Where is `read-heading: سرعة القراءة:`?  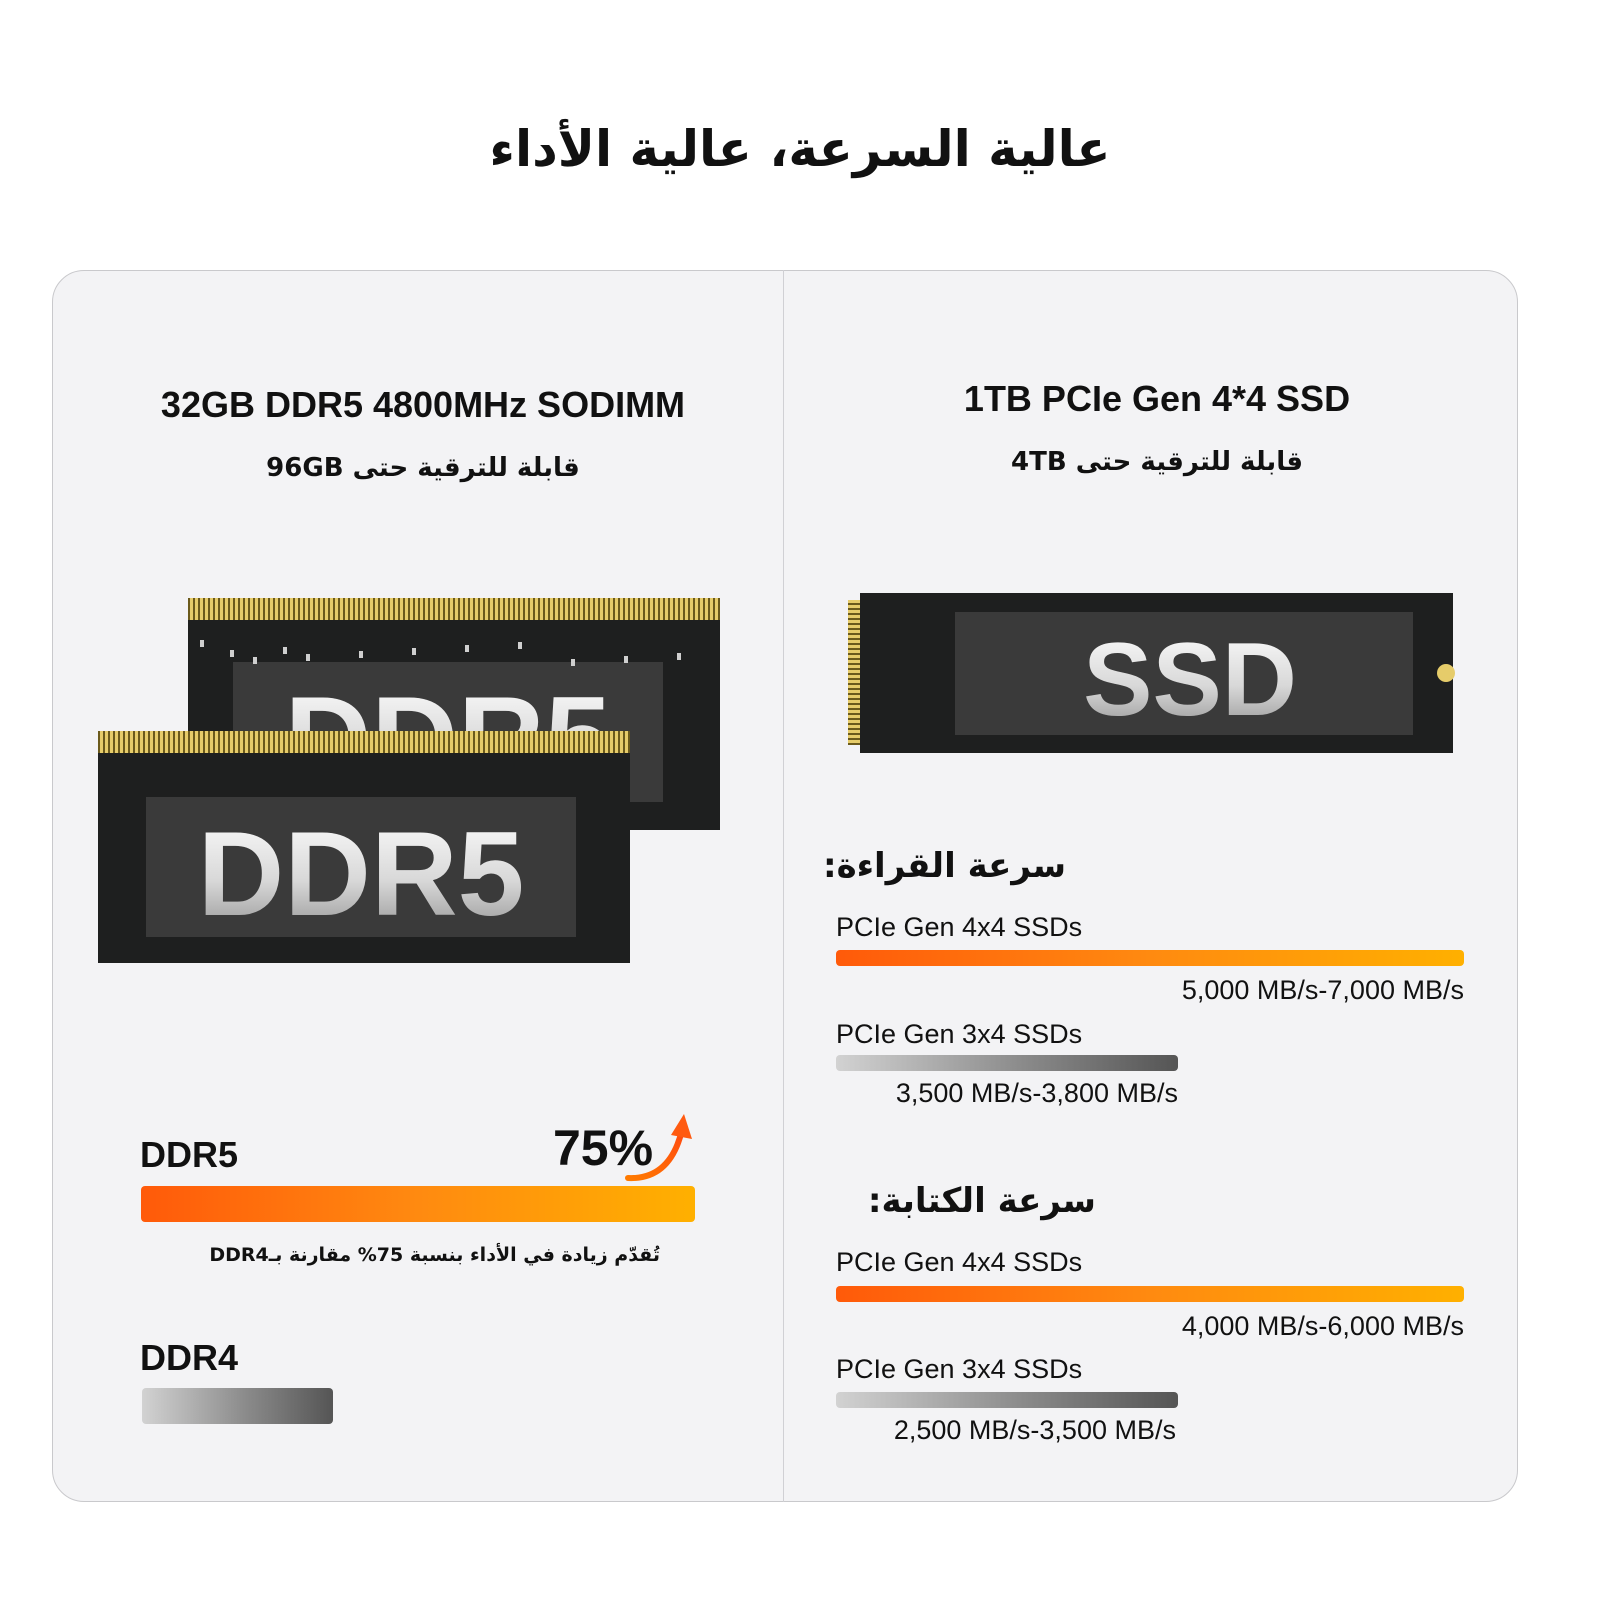 read-heading: سرعة القراءة: is located at coordinates (944, 866).